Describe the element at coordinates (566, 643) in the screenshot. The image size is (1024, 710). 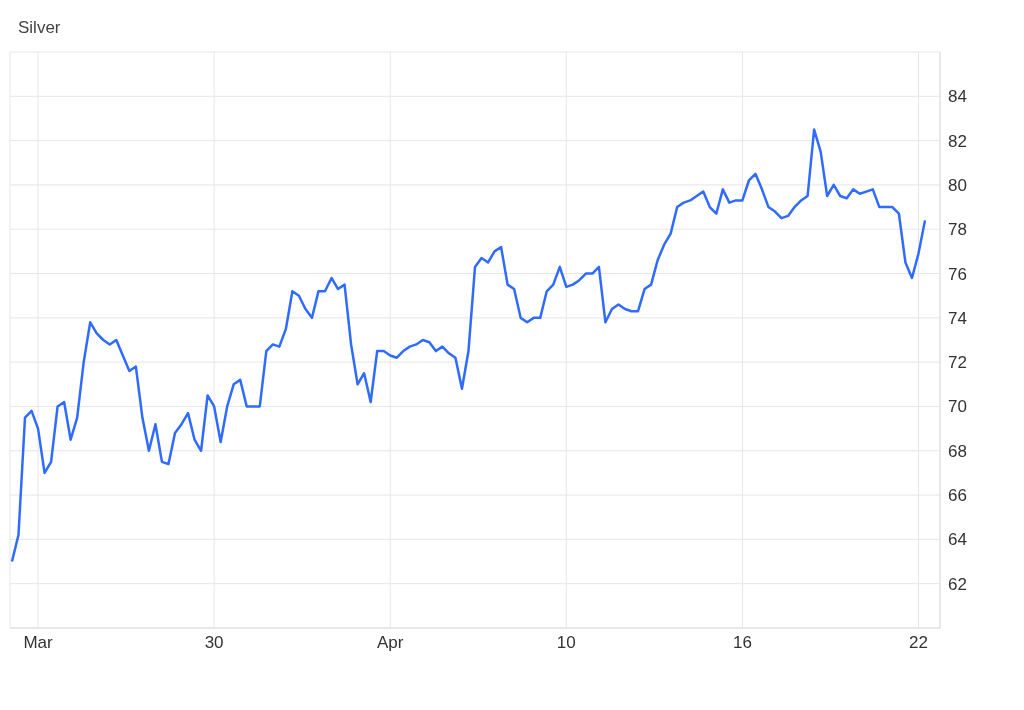
I see `x-tick-label: 10` at that location.